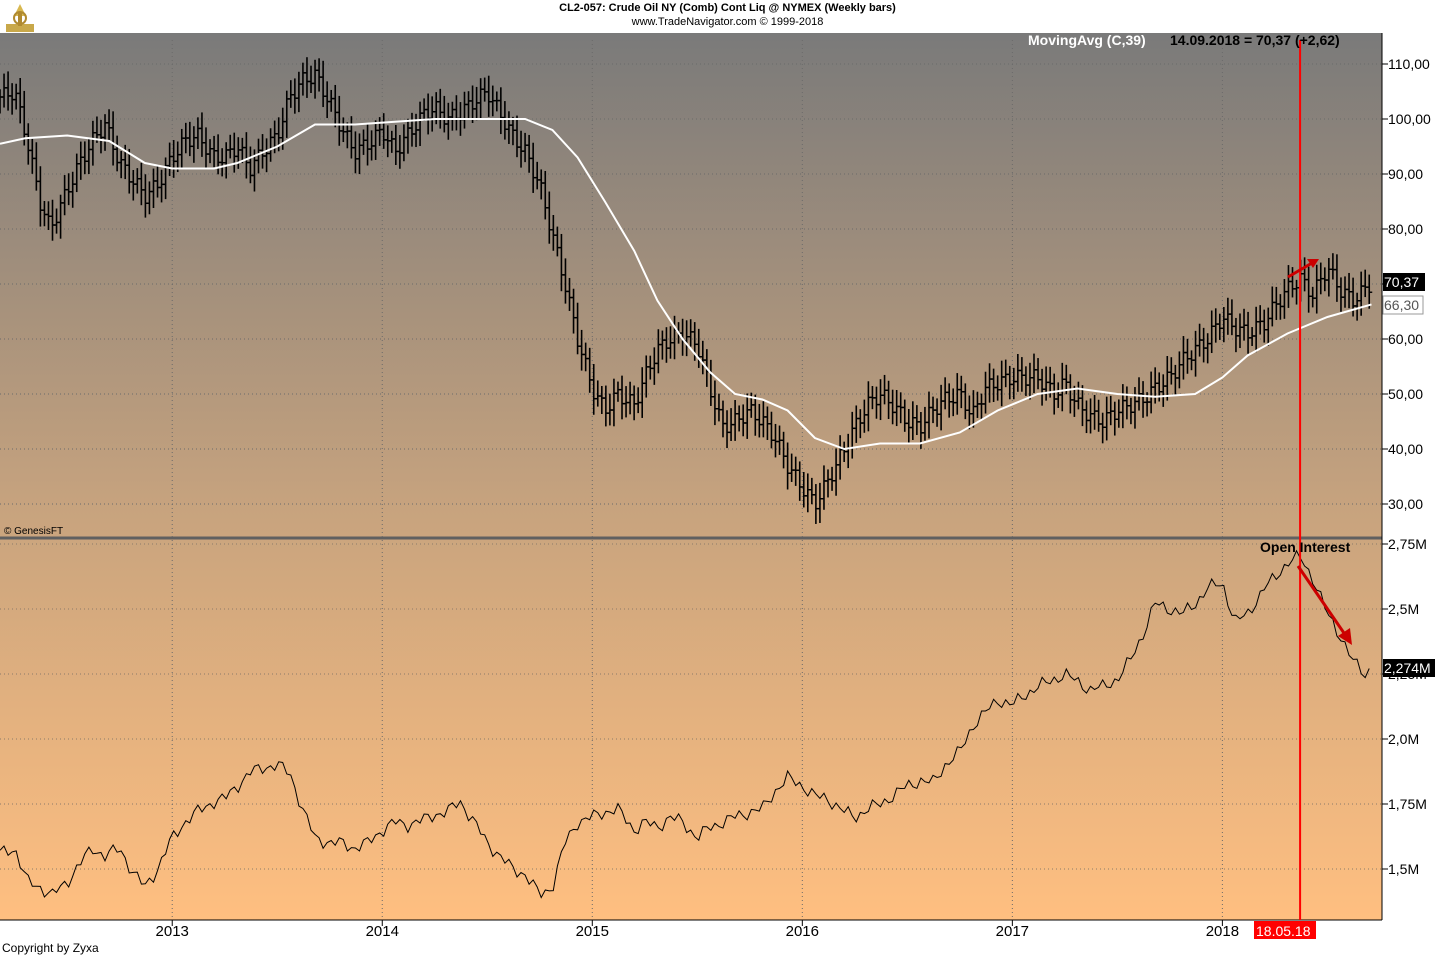 The width and height of the screenshot is (1455, 957). I want to click on oi-tick-label: 1,75M, so click(1407, 804).